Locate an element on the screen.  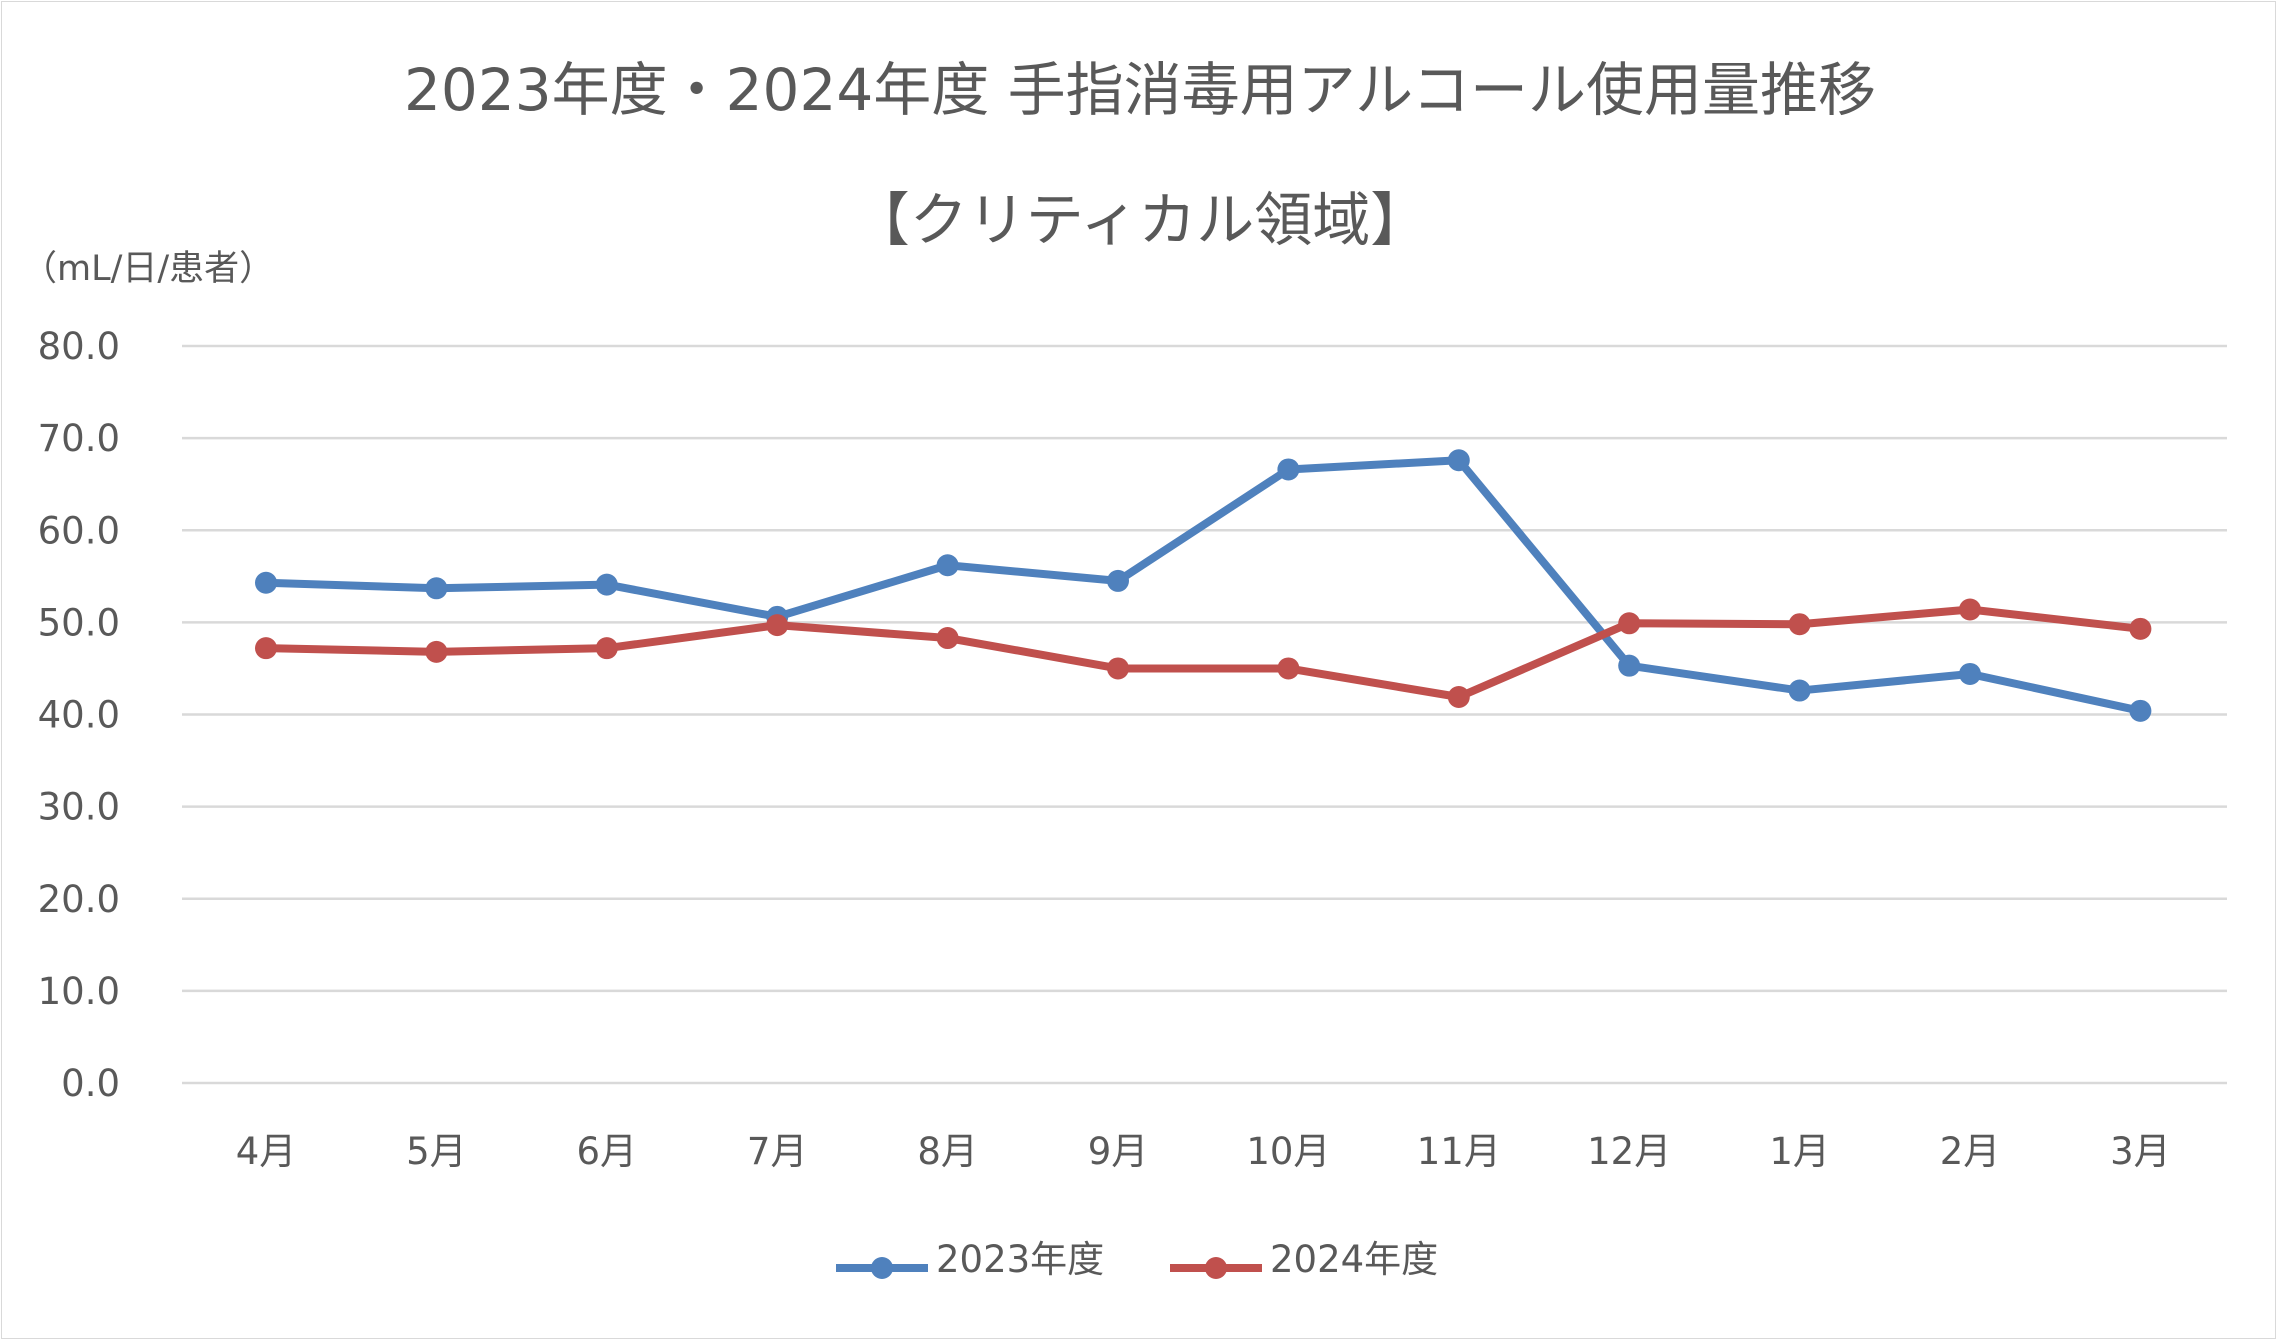
legend-item: 2024年度 is located at coordinates (1304, 1259).